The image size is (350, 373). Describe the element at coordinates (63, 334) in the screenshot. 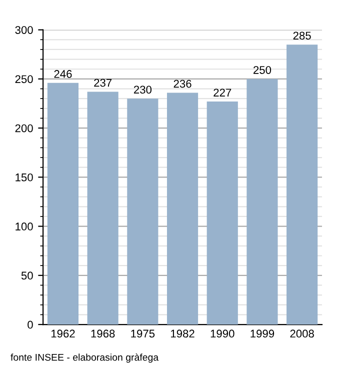

I see `x-tick-label: 1962` at that location.